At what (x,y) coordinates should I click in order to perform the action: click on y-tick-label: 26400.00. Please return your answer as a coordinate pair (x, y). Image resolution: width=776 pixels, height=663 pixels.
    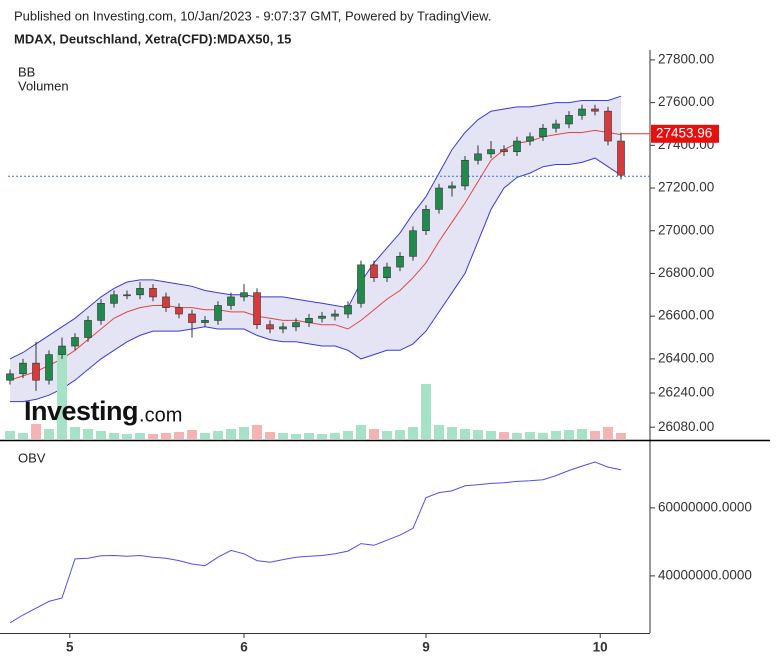
    Looking at the image, I should click on (686, 357).